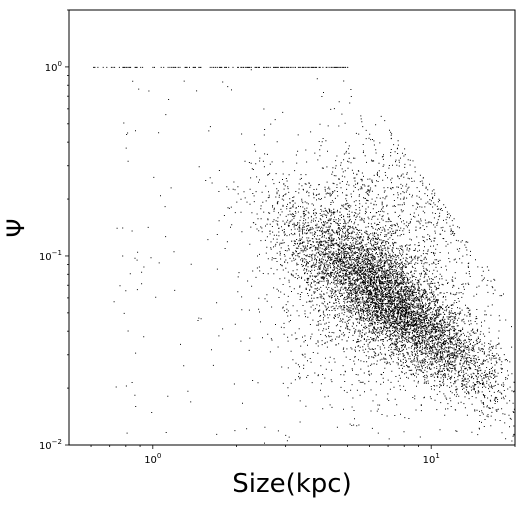 The image size is (525, 507). I want to click on y-tick-label: 10⁰, so click(53, 67).